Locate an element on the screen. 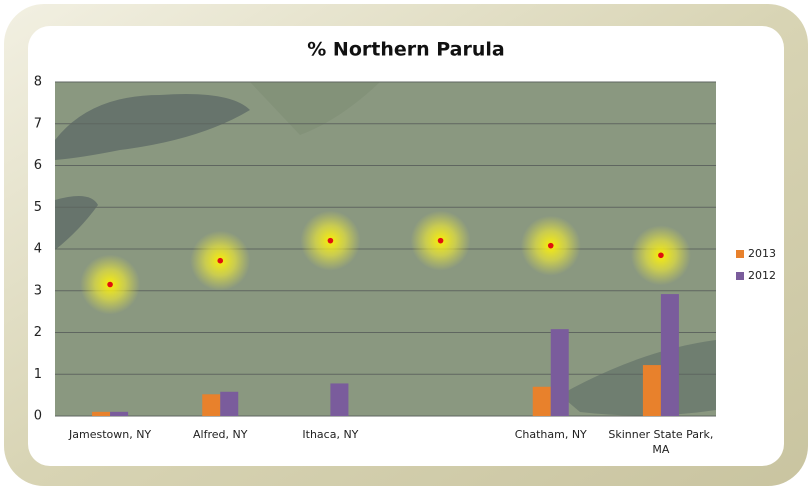 The width and height of the screenshot is (812, 490). x-tick-label: Chatham, NY is located at coordinates (550, 434).